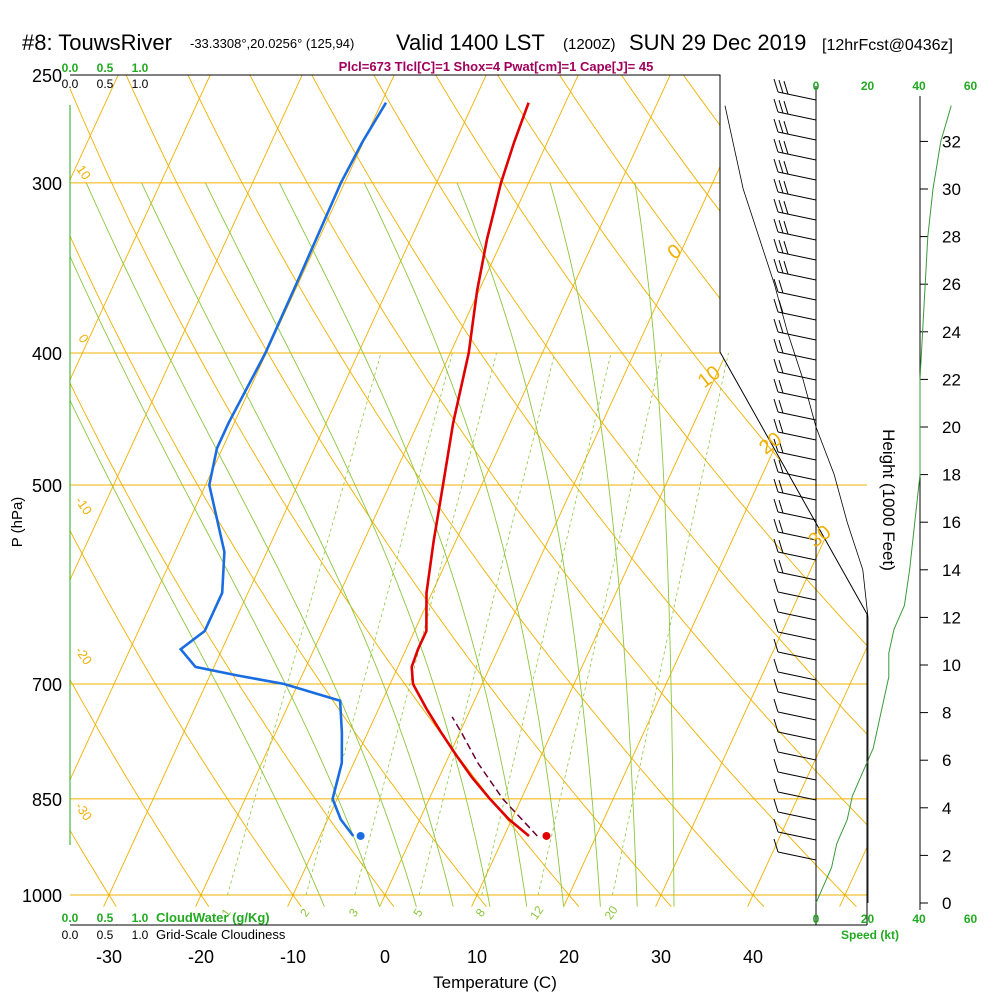 This screenshot has width=1000, height=1000. What do you see at coordinates (495, 982) in the screenshot?
I see `x-axis-label: Temperature (C)` at bounding box center [495, 982].